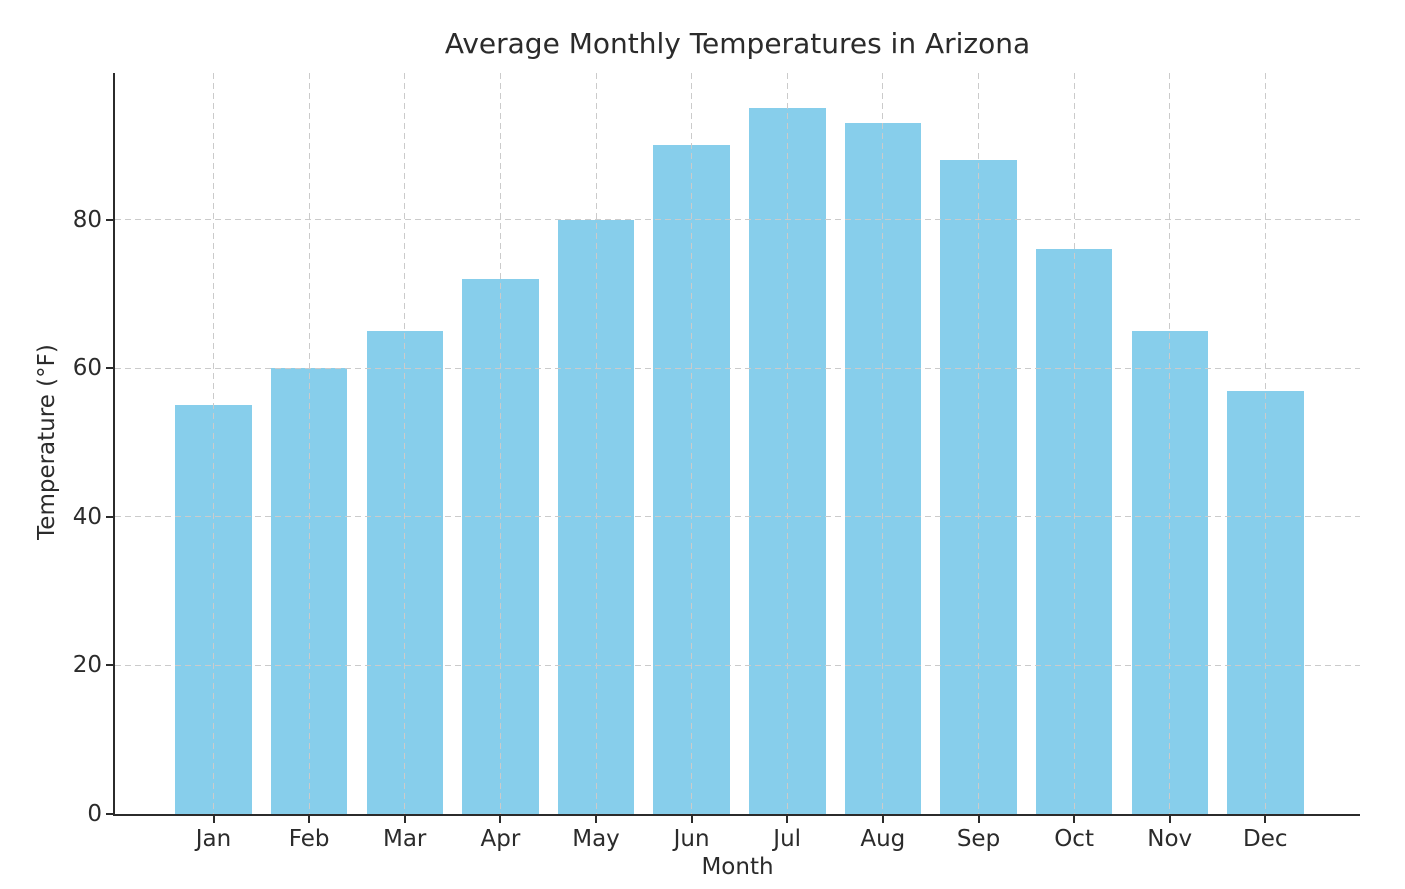 This screenshot has width=1405, height=889. What do you see at coordinates (978, 839) in the screenshot?
I see `x-tick-label-sep: Sep` at bounding box center [978, 839].